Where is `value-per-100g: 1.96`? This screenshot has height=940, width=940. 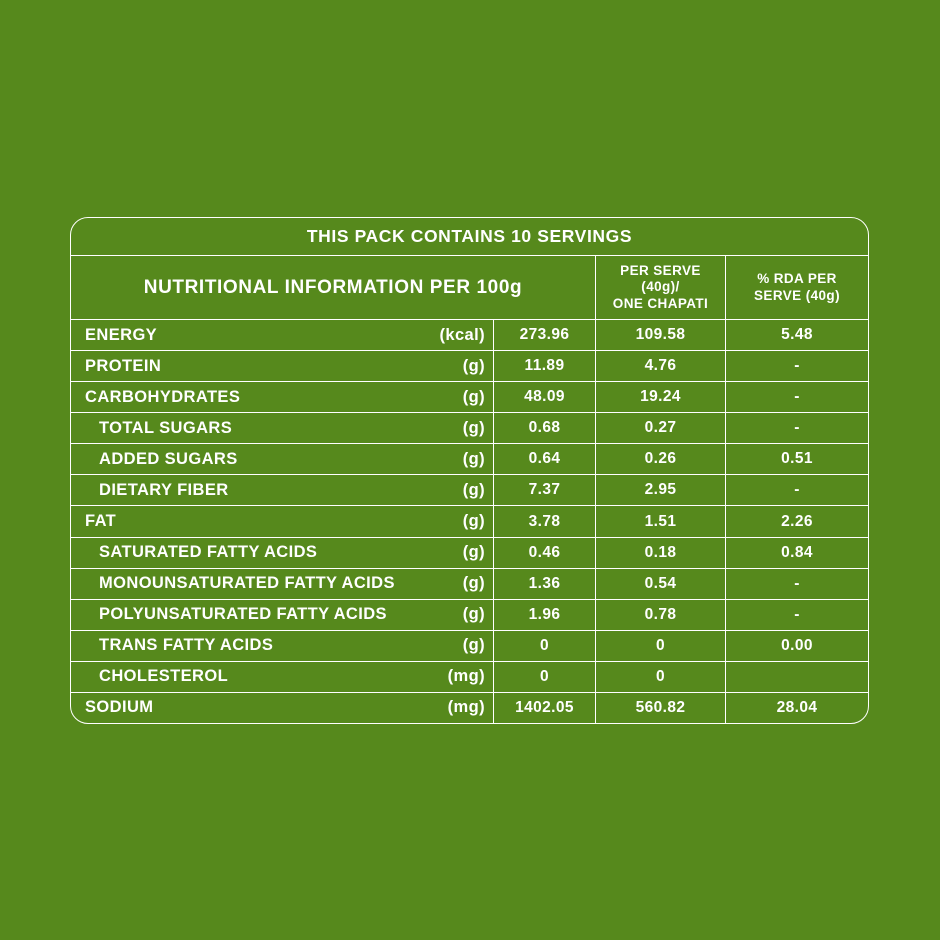 value-per-100g: 1.96 is located at coordinates (545, 614).